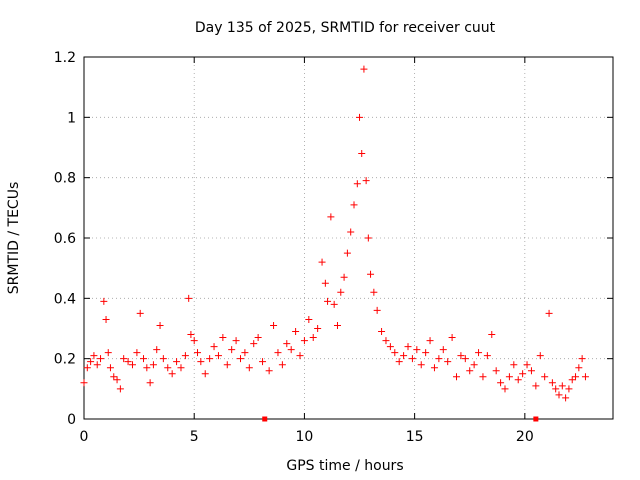 The height and width of the screenshot is (480, 640). Describe the element at coordinates (525, 437) in the screenshot. I see `x-tick-label: 20` at that location.